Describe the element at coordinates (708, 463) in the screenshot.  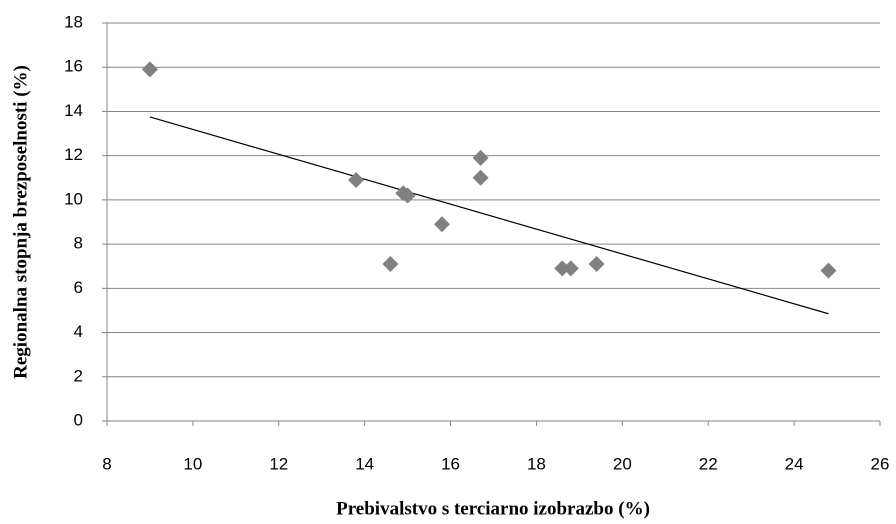
I see `x-tick-label: 22` at that location.